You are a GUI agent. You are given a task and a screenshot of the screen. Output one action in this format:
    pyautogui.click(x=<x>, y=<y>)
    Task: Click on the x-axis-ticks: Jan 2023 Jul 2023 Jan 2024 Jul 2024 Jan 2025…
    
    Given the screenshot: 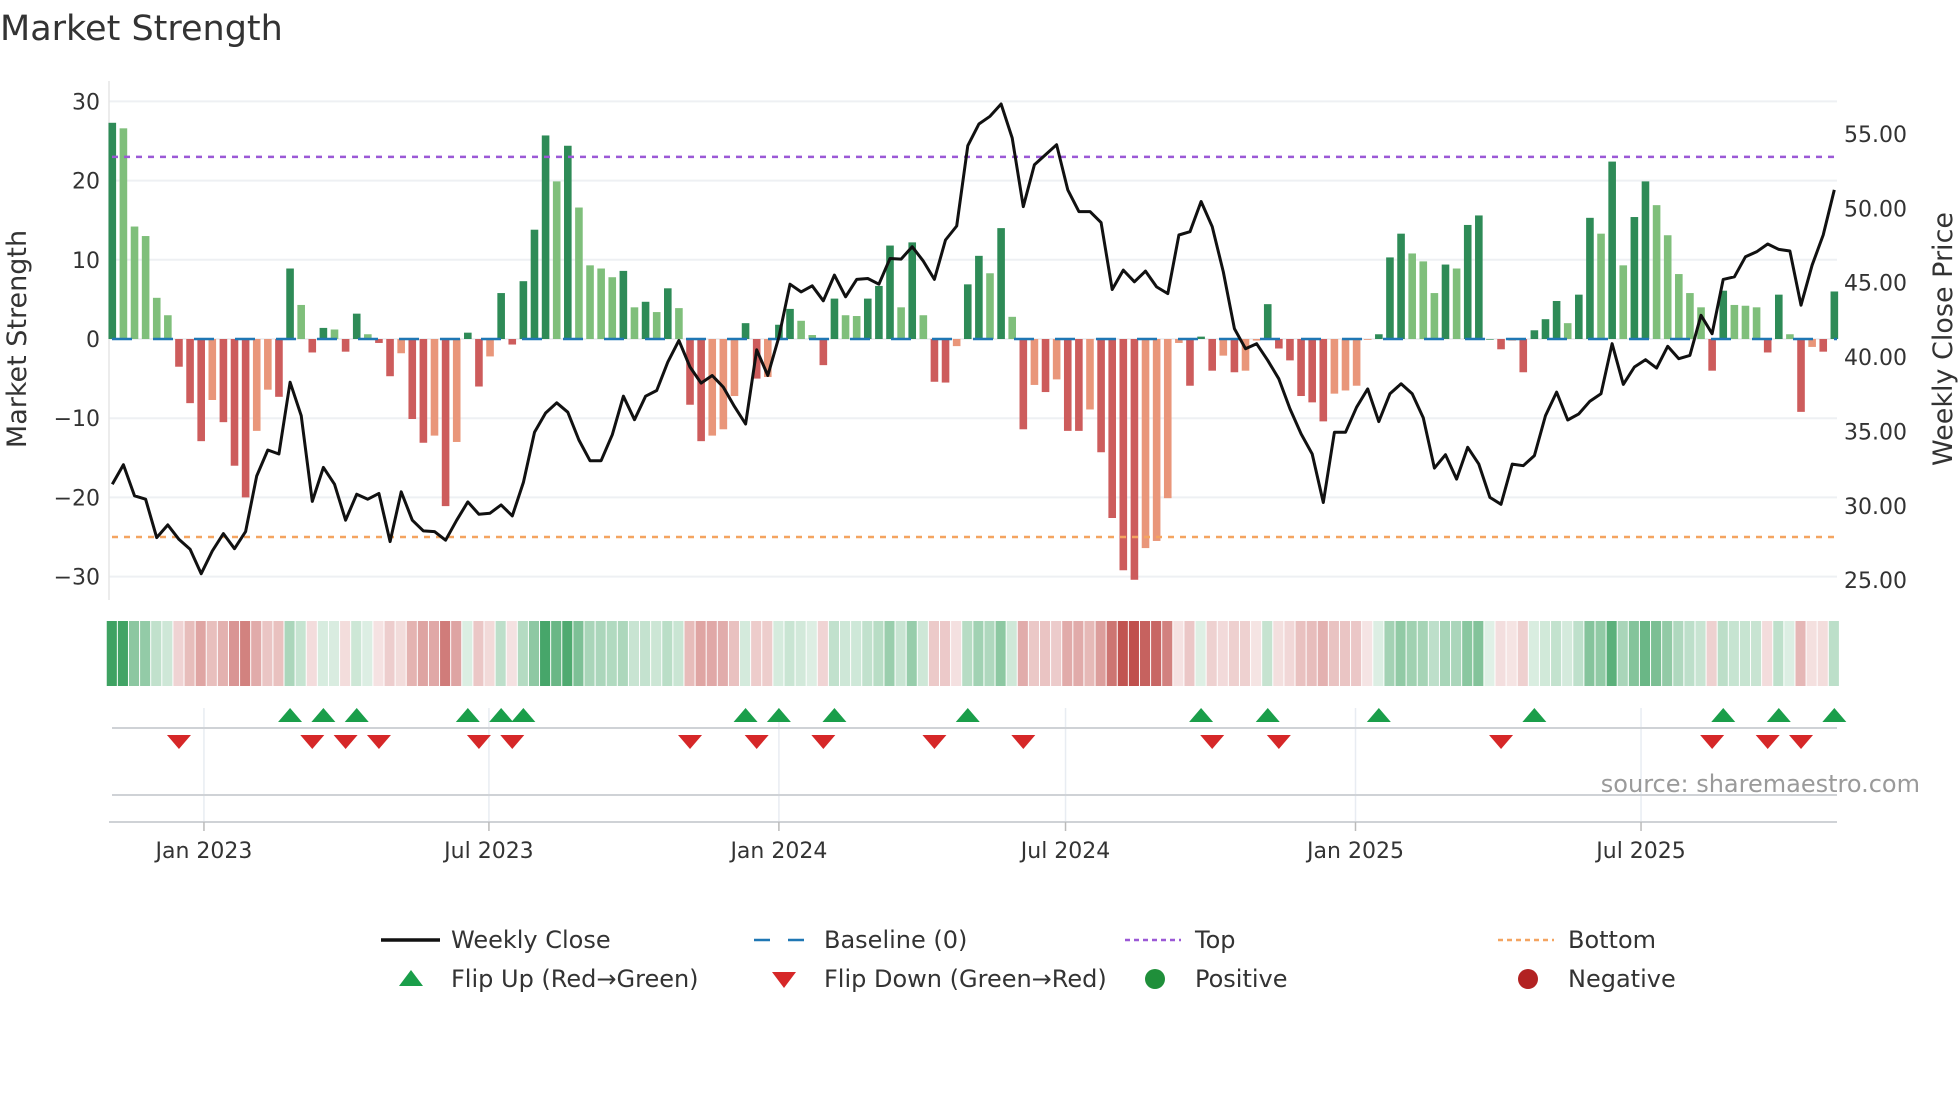 What is the action you would take?
    pyautogui.click(x=920, y=843)
    